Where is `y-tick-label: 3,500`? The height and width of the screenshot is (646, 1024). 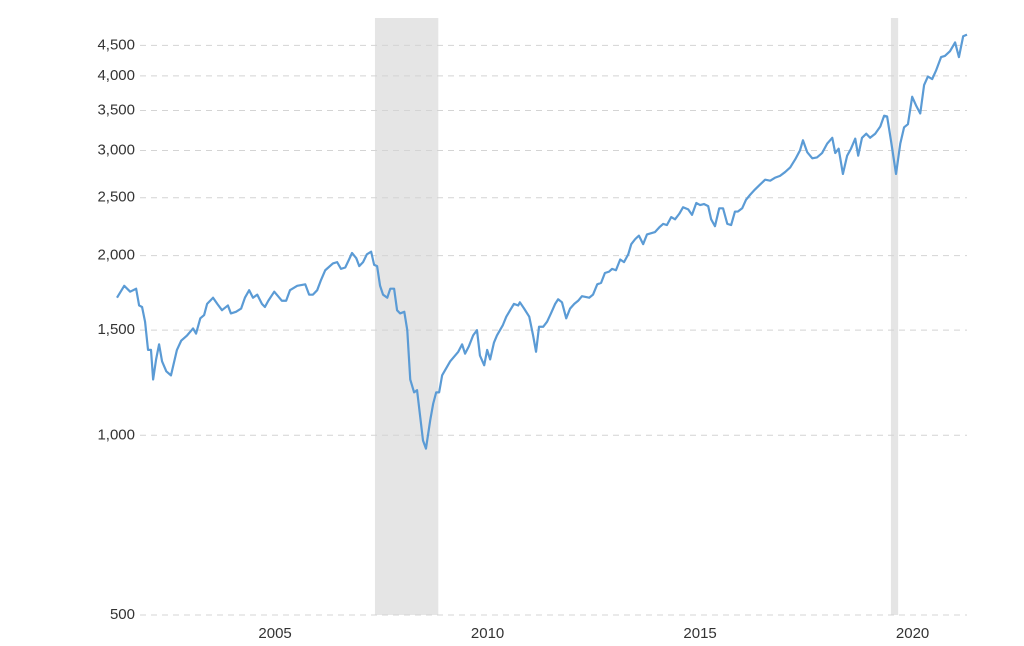
y-tick-label: 3,500 is located at coordinates (116, 109).